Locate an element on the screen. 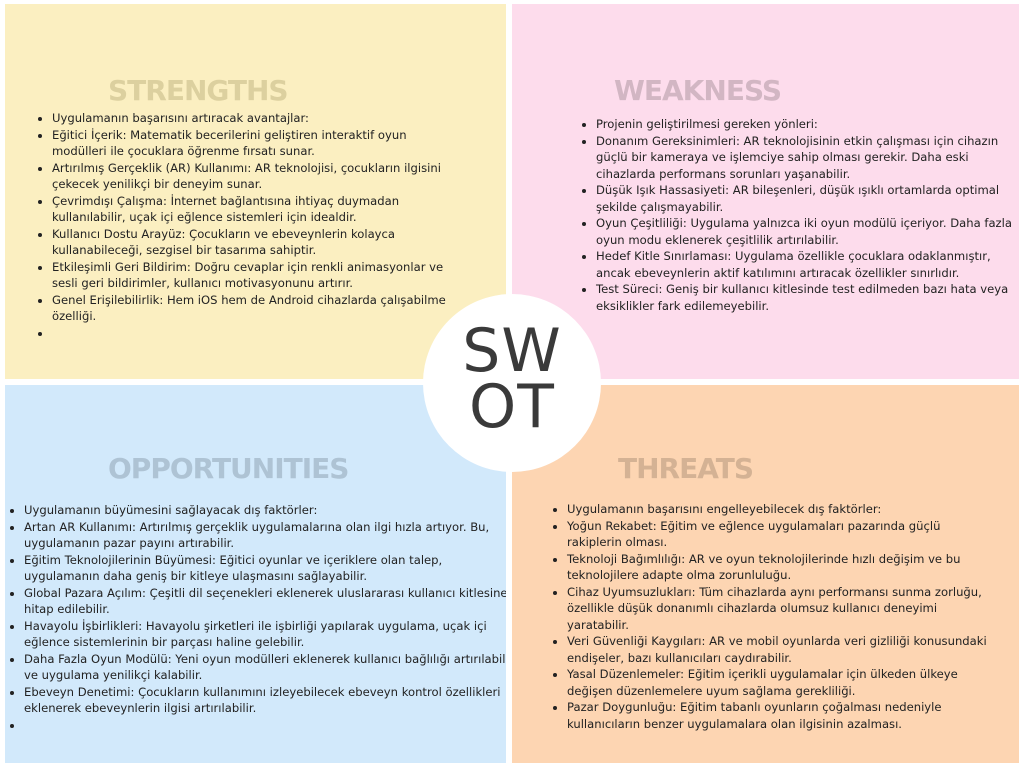  swot-center-line-1: SW is located at coordinates (512, 351).